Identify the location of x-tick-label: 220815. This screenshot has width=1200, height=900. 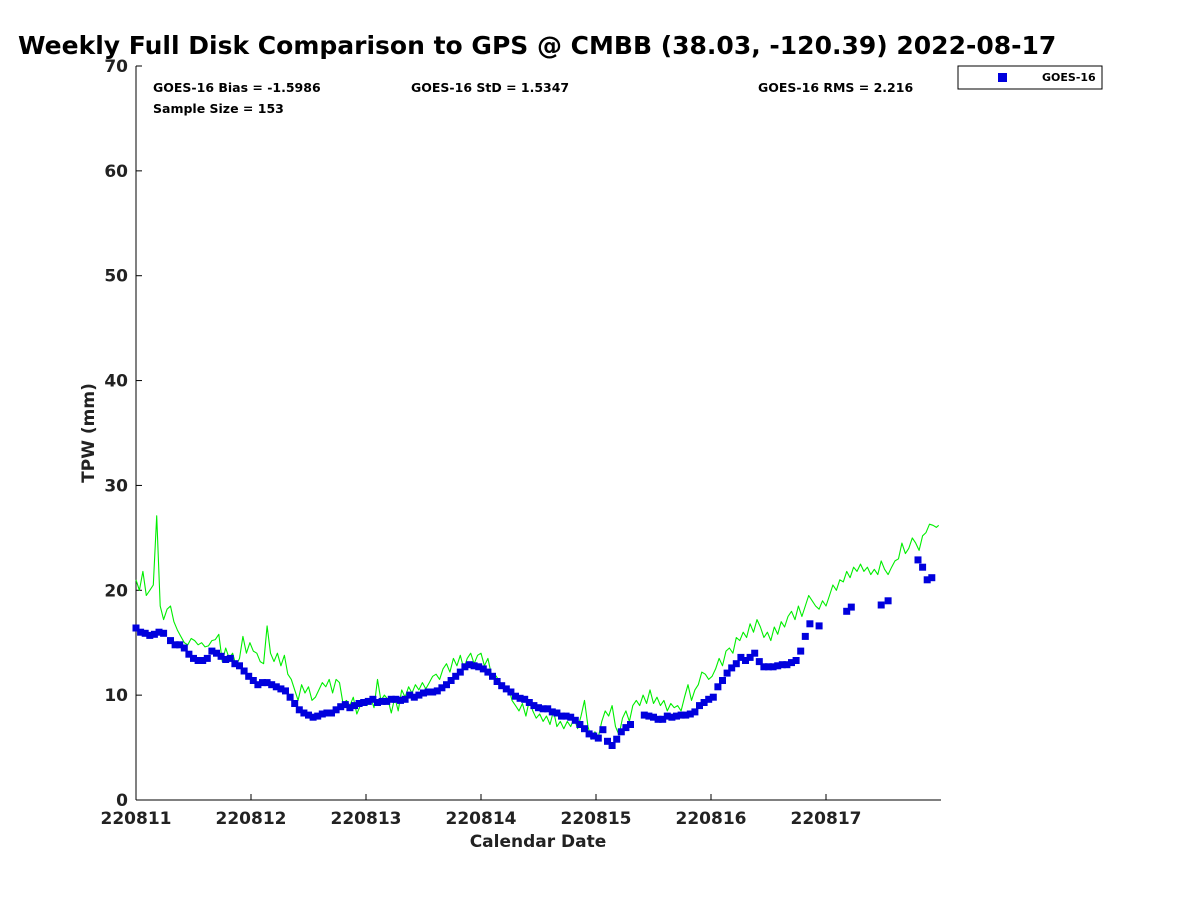
(596, 819).